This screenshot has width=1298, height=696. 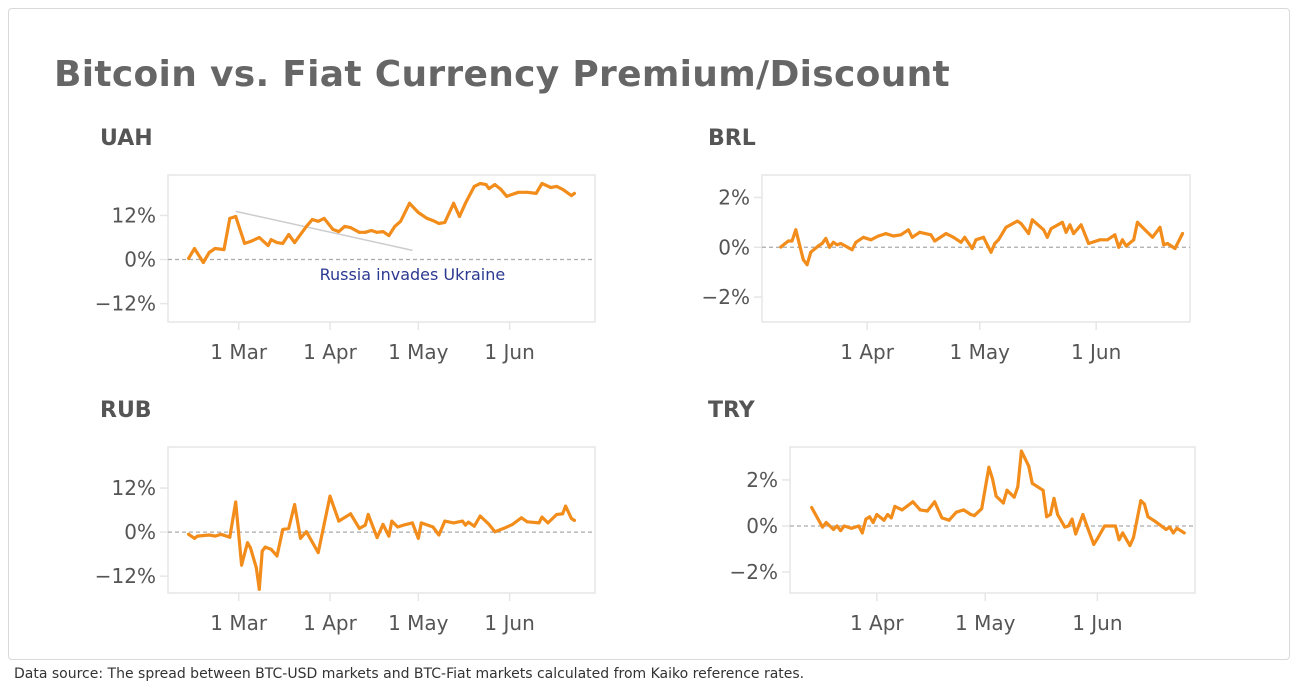 What do you see at coordinates (126, 138) in the screenshot?
I see `panel-title: UAH` at bounding box center [126, 138].